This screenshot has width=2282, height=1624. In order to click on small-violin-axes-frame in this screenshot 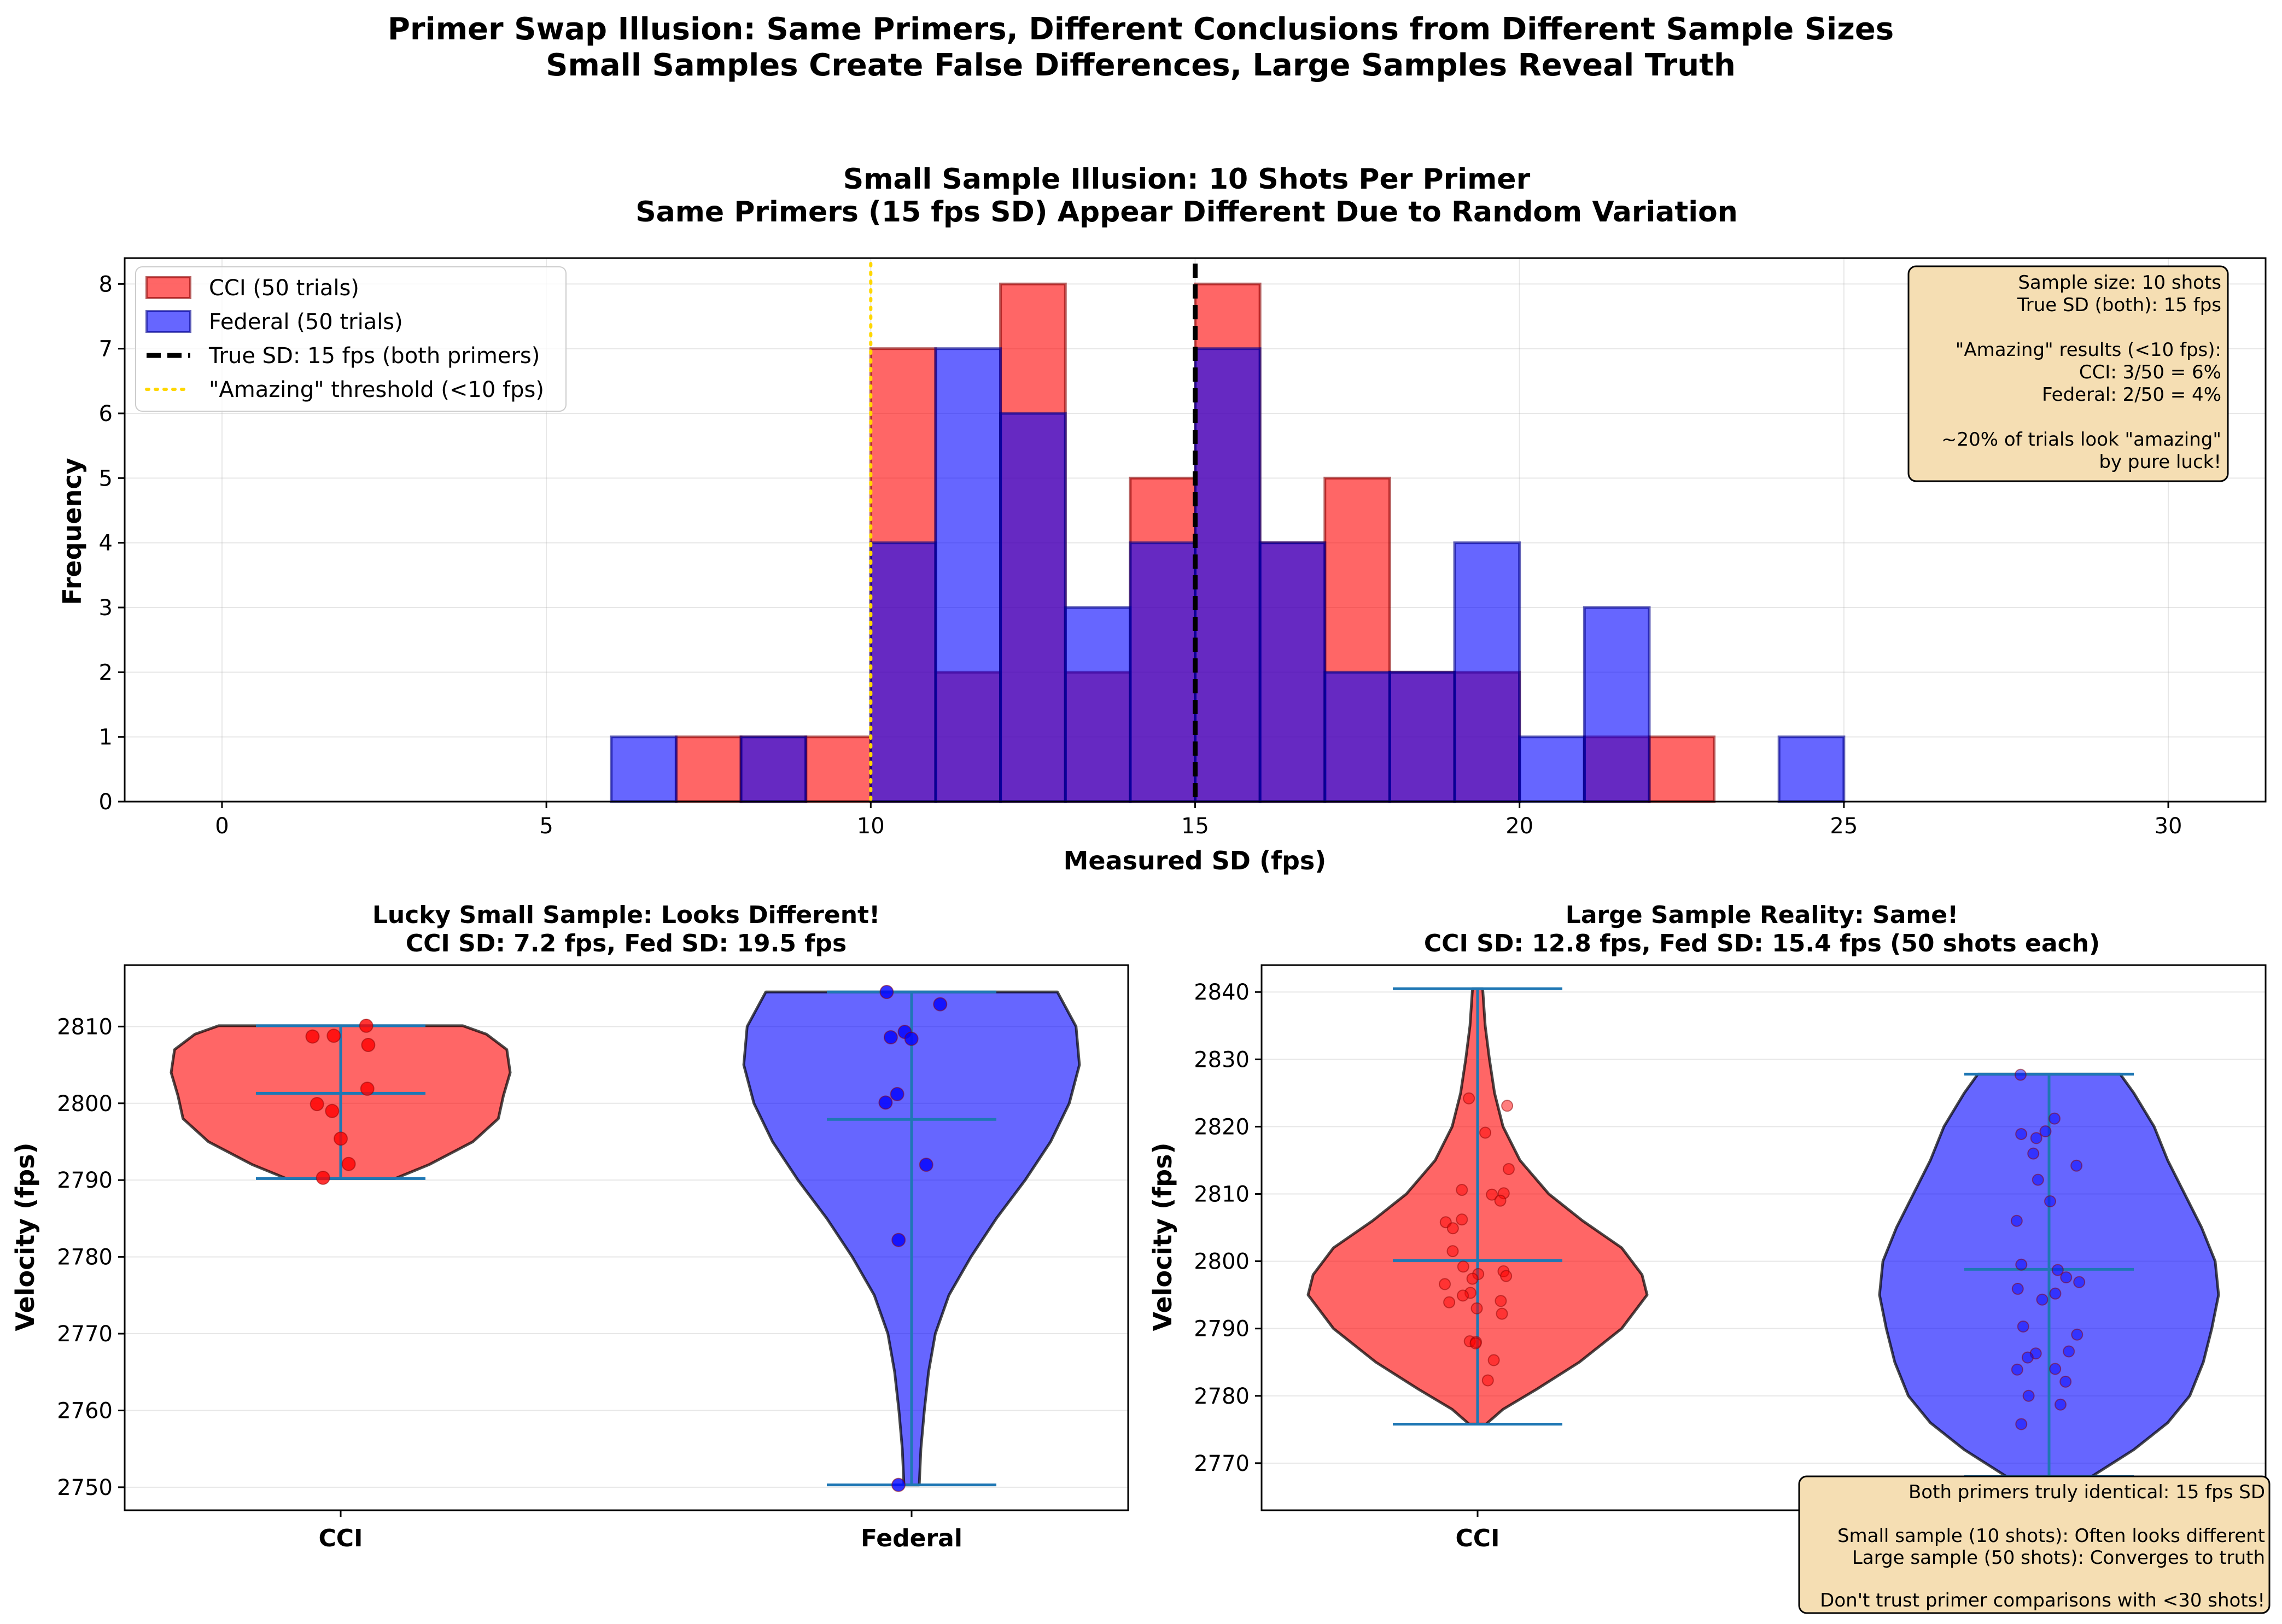, I will do `click(627, 1238)`.